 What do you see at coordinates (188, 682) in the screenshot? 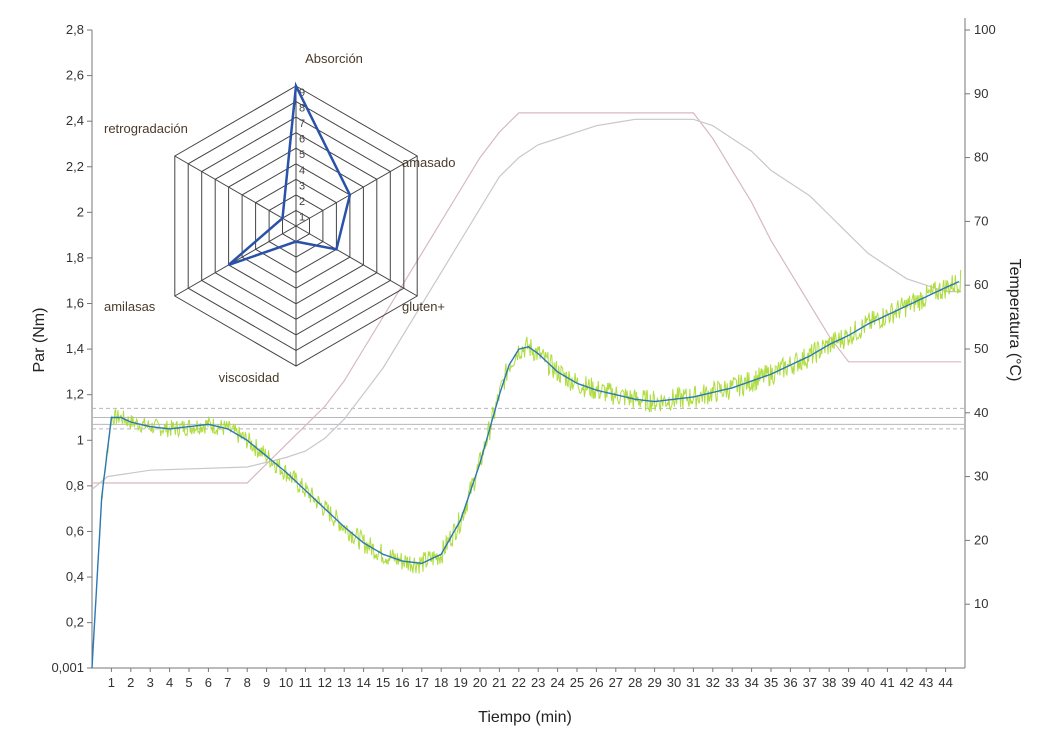
I see `x-tick-label: 5` at bounding box center [188, 682].